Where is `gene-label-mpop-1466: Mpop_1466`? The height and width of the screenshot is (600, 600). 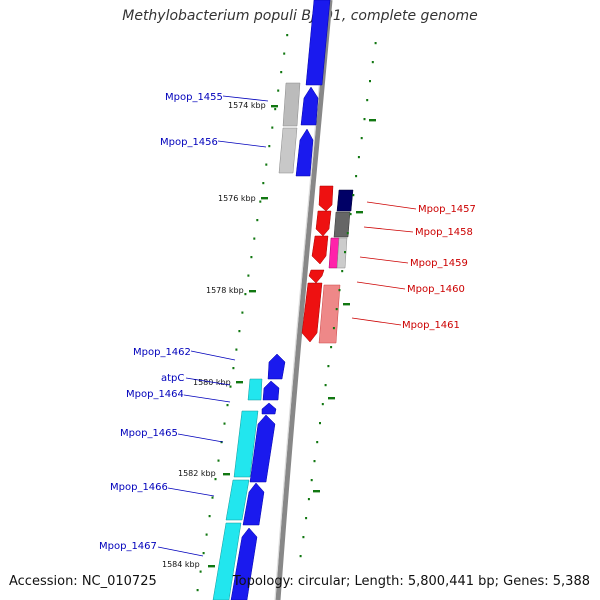 gene-label-mpop-1466: Mpop_1466 is located at coordinates (139, 487).